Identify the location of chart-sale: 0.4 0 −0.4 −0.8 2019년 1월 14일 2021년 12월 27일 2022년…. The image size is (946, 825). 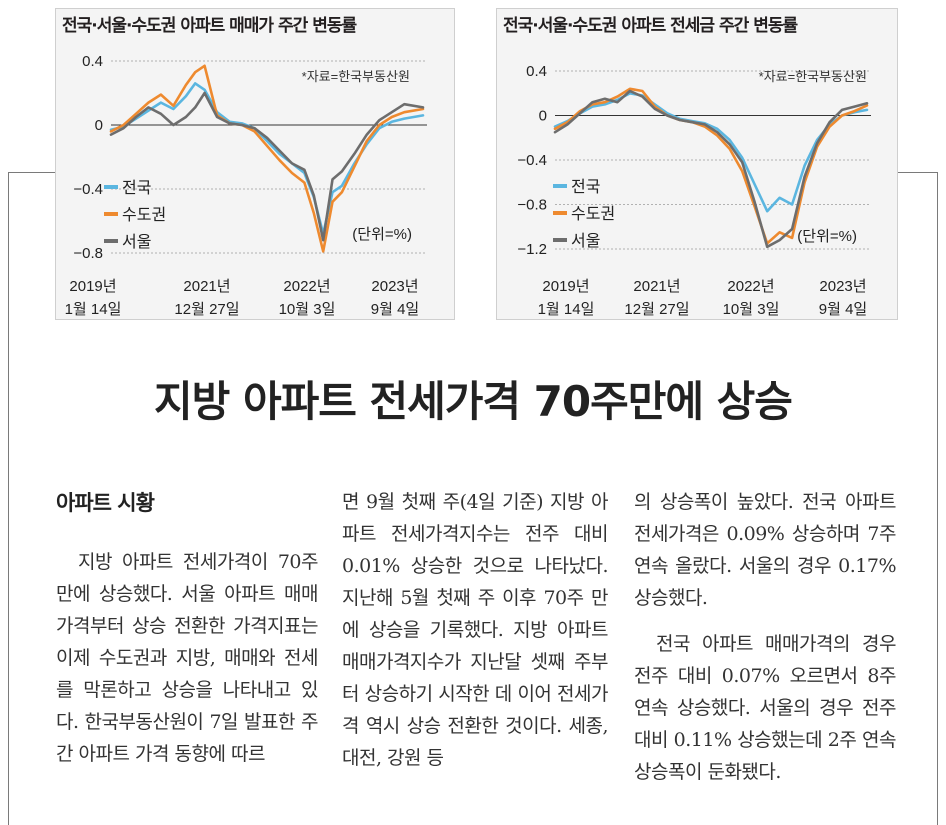
(246, 185).